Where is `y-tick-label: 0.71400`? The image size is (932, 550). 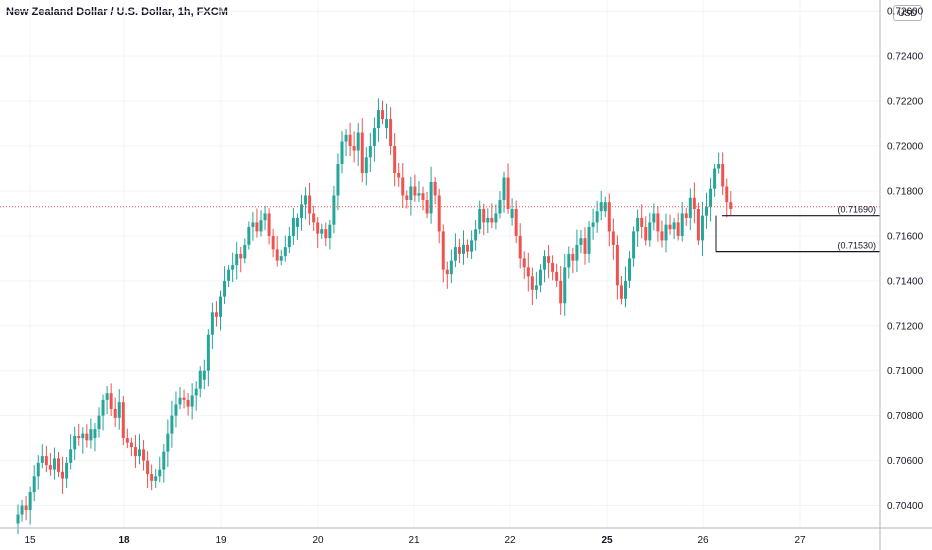
y-tick-label: 0.71400 is located at coordinates (905, 281).